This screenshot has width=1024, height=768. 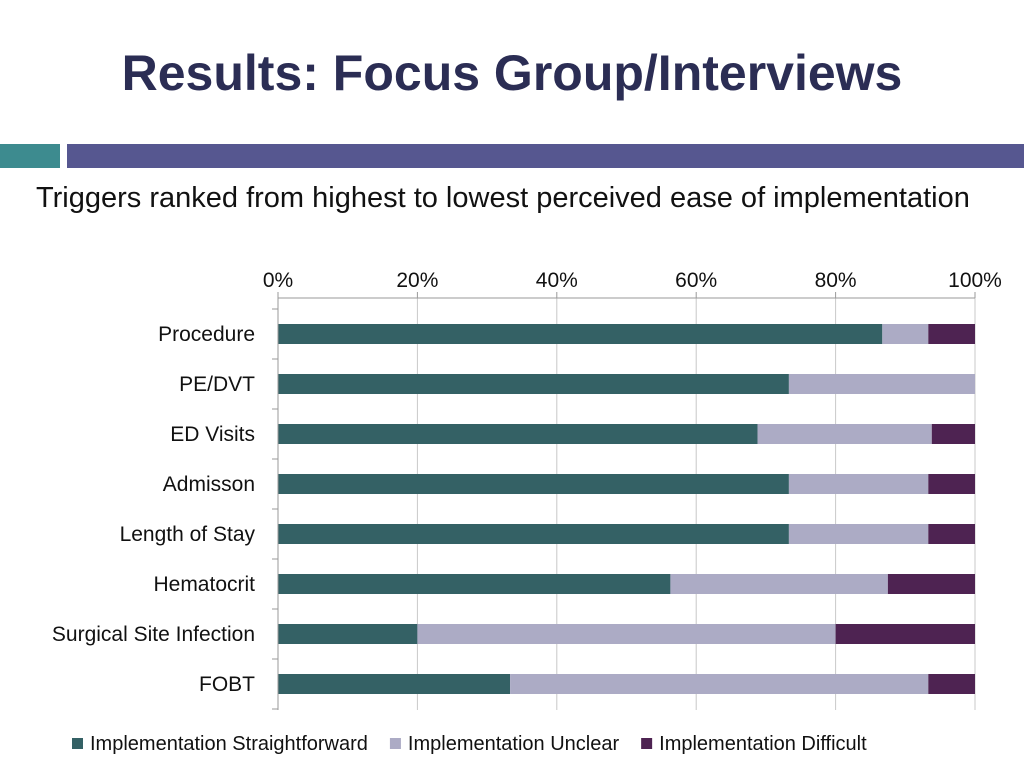 I want to click on category-label: Surgical Site Infection, so click(x=153, y=634).